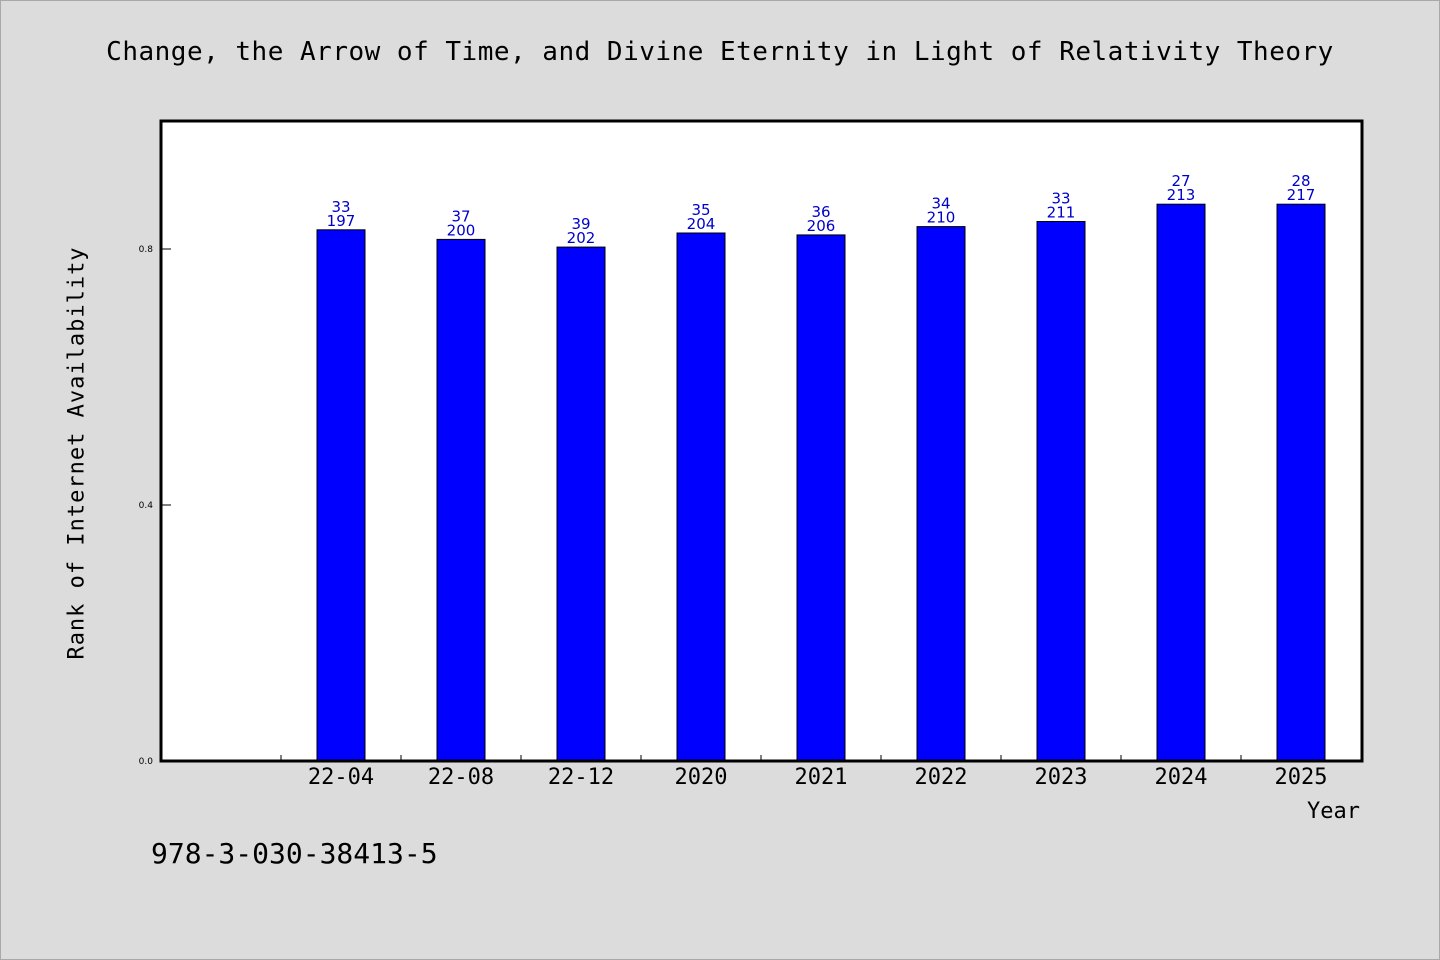  What do you see at coordinates (700, 210) in the screenshot?
I see `data-label-top: 35` at bounding box center [700, 210].